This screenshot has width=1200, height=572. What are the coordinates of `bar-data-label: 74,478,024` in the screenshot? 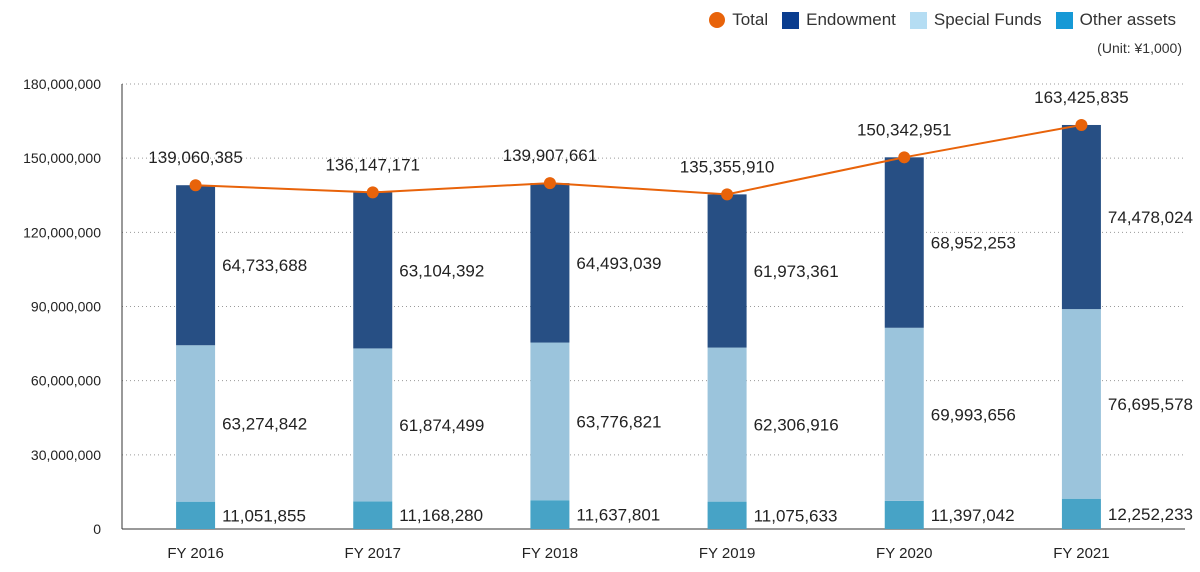 It's located at (1150, 217).